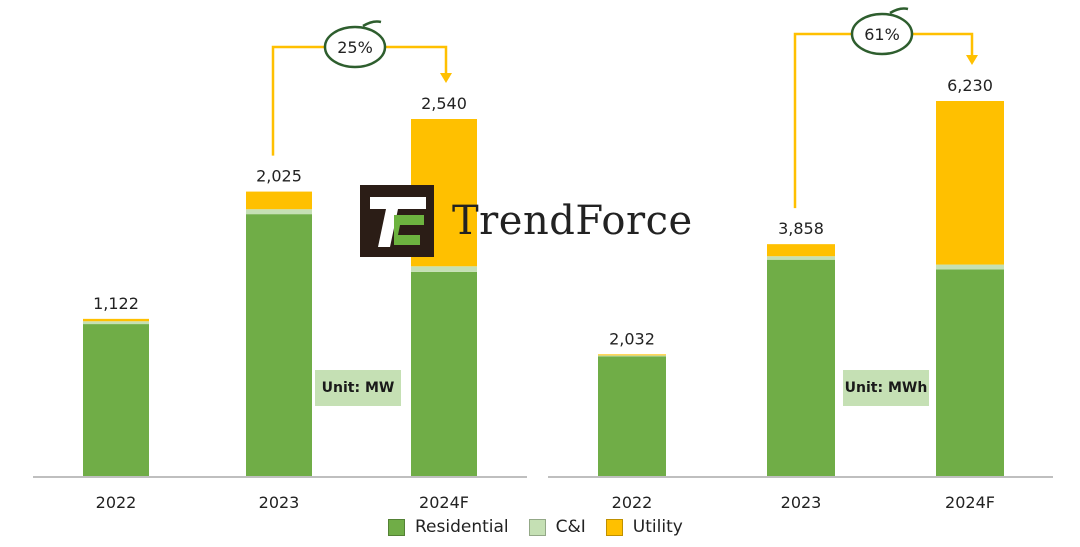 The width and height of the screenshot is (1080, 547). I want to click on unit-label-mwh: Unit: MWh, so click(886, 388).